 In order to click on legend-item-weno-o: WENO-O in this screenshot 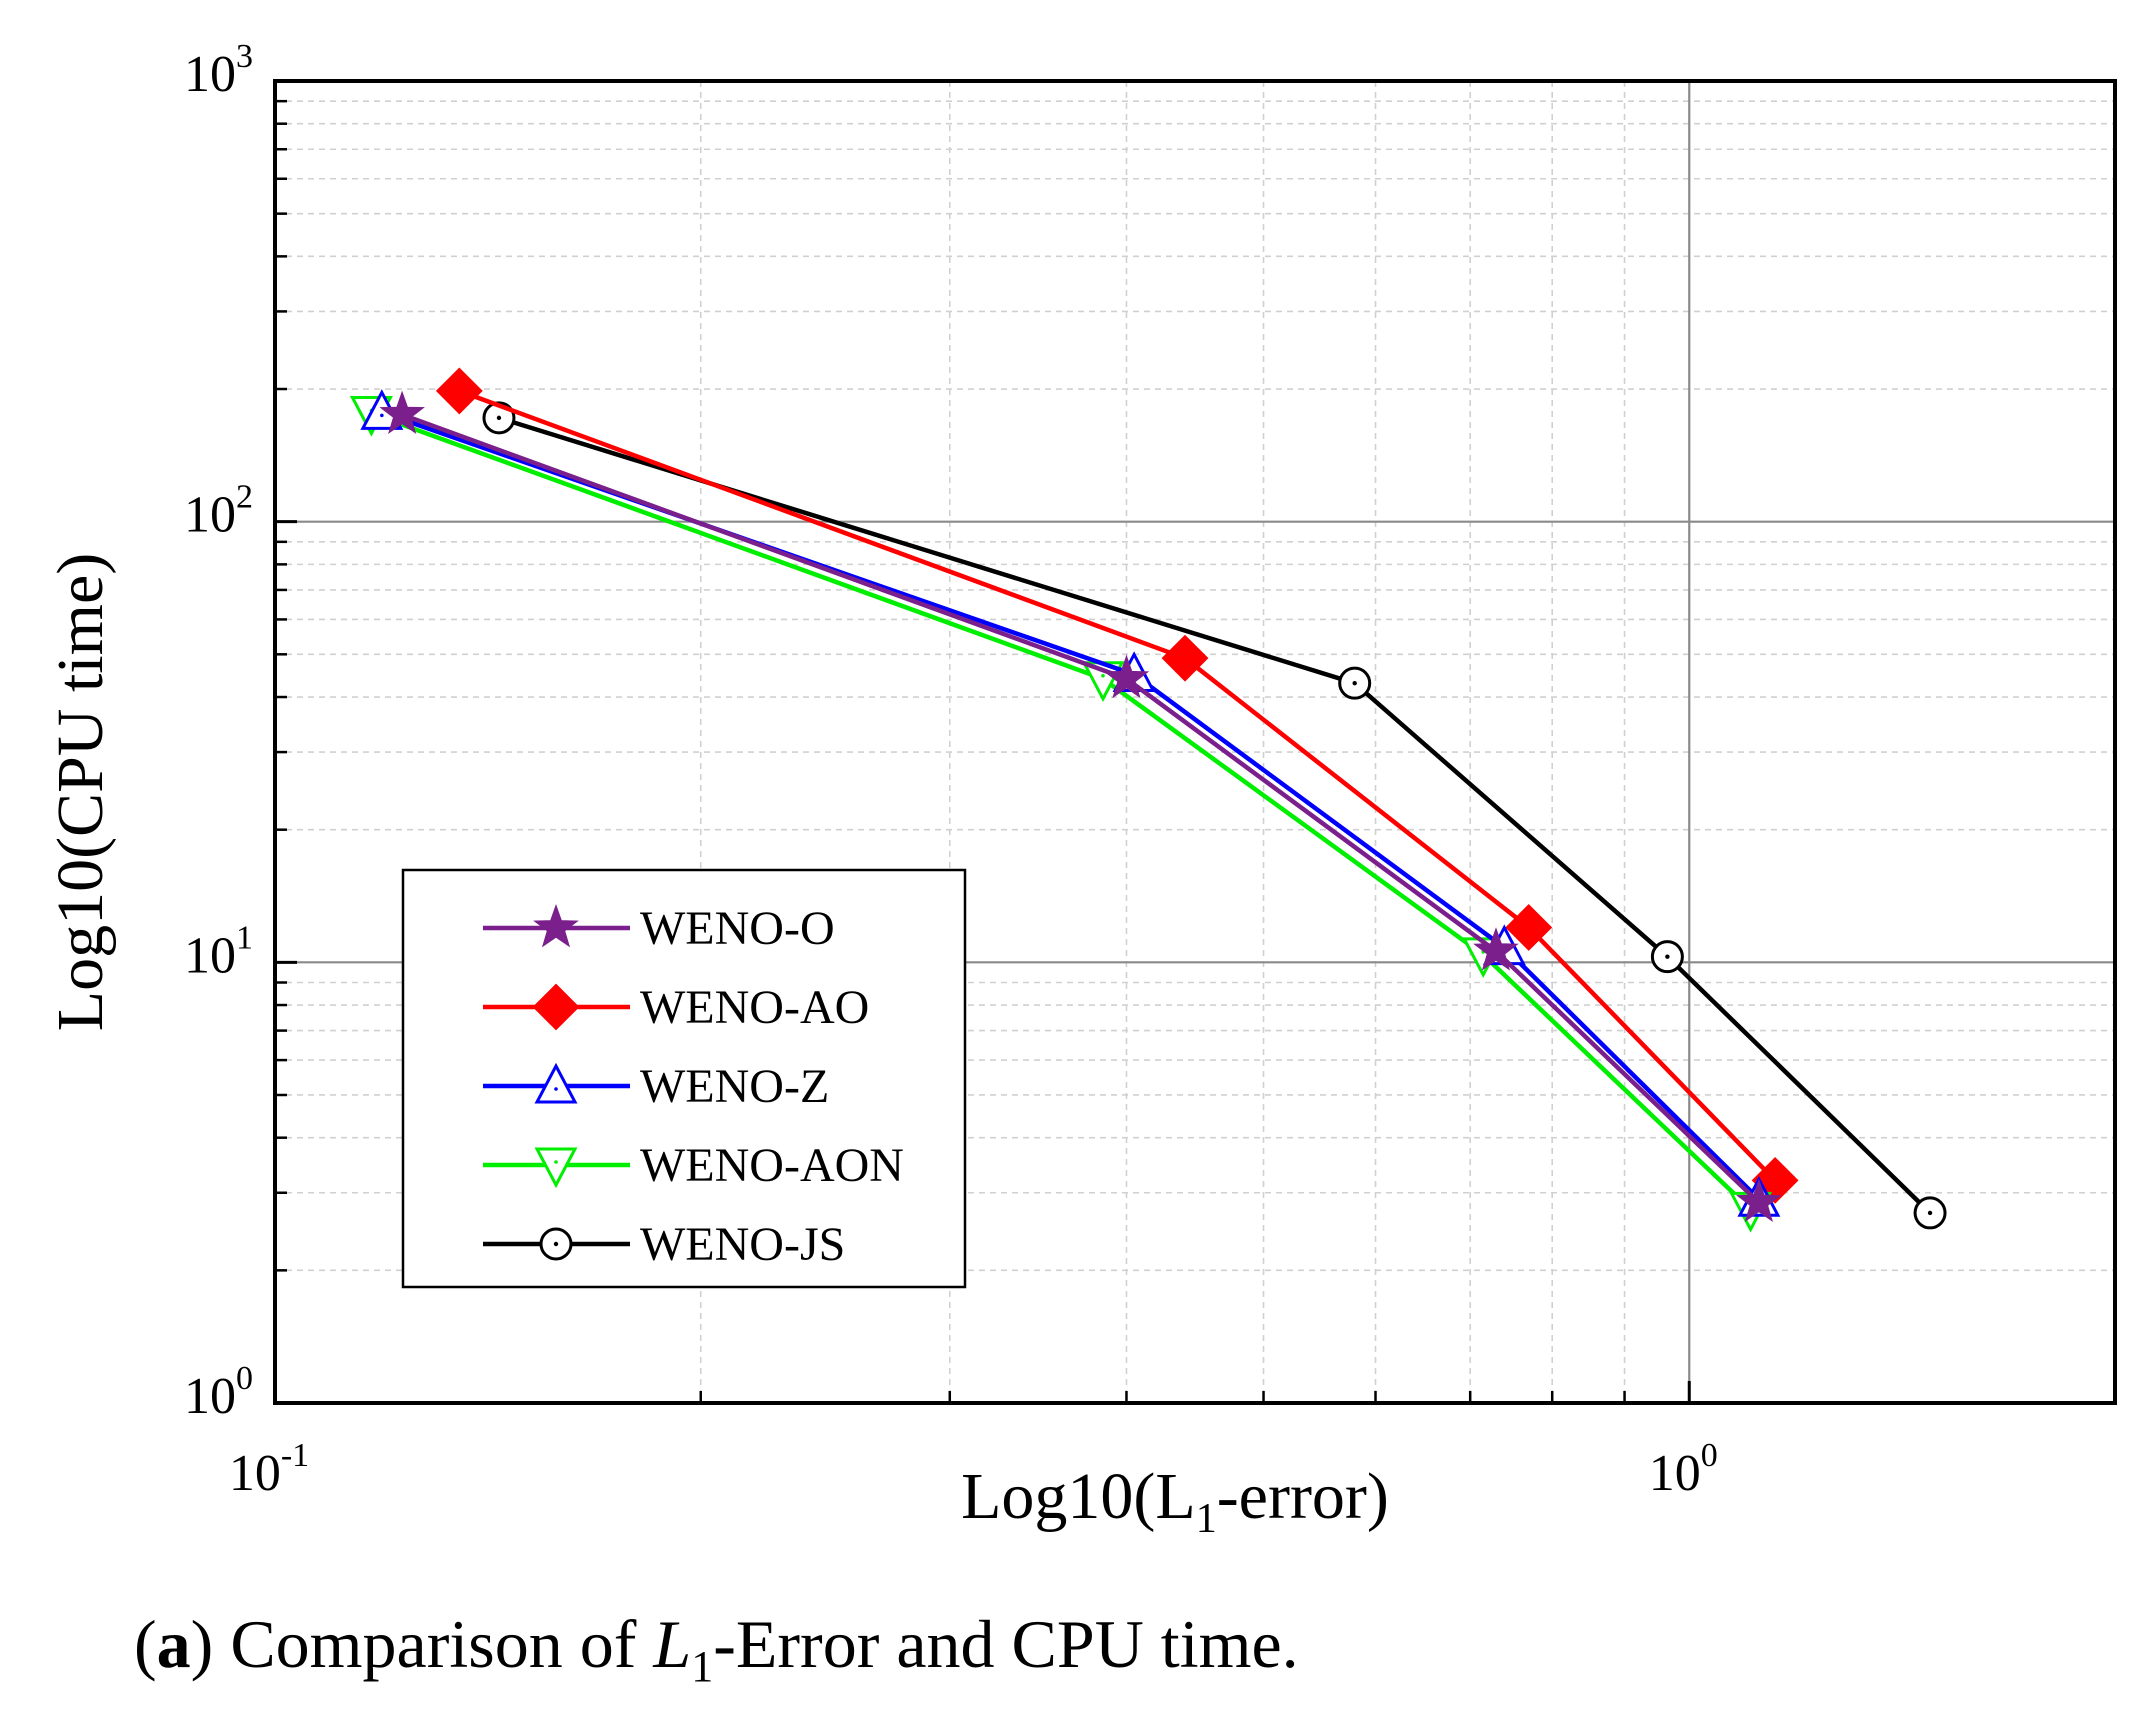, I will do `click(659, 928)`.